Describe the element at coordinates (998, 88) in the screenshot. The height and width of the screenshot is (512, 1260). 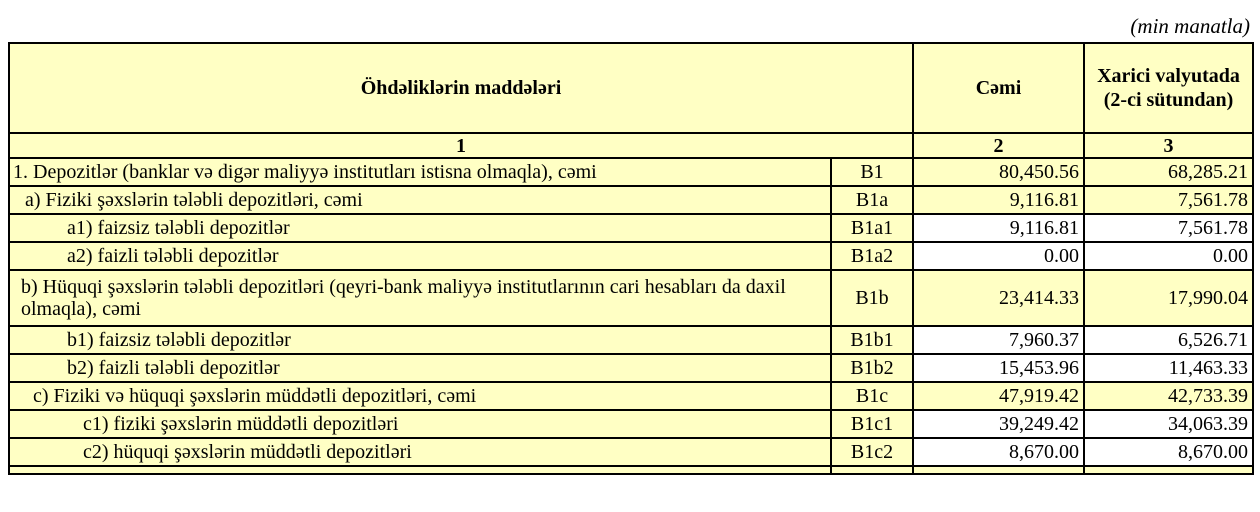
I see `header-total: Cəmi` at that location.